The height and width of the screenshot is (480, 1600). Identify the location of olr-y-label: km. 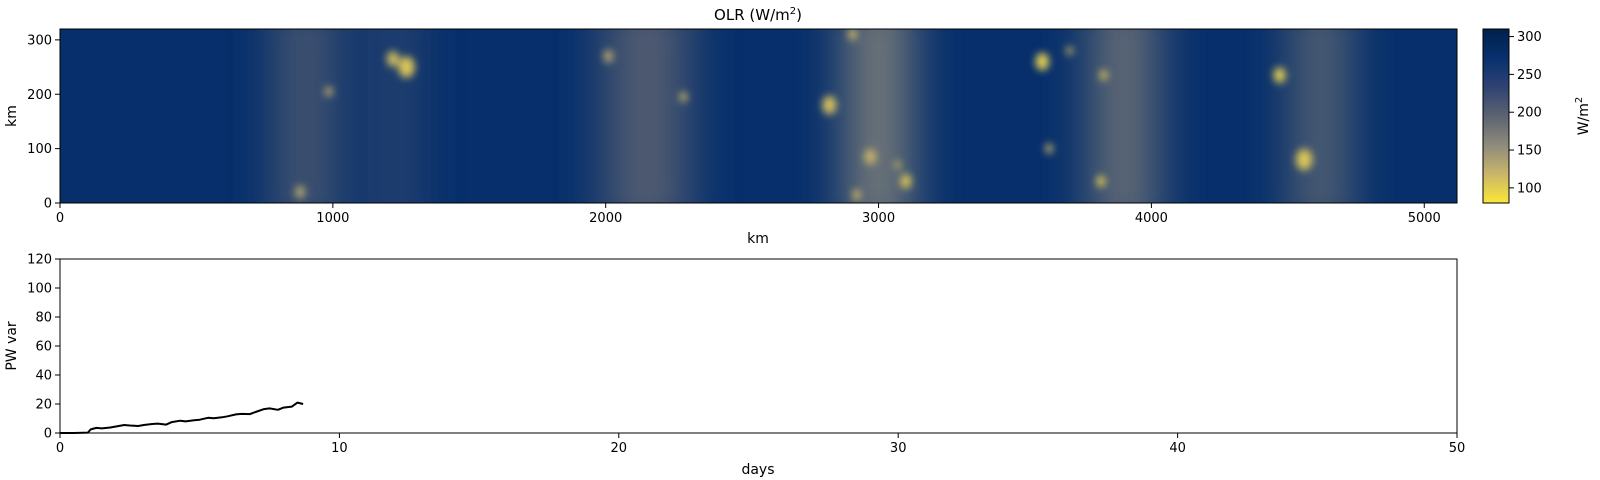
(12, 116).